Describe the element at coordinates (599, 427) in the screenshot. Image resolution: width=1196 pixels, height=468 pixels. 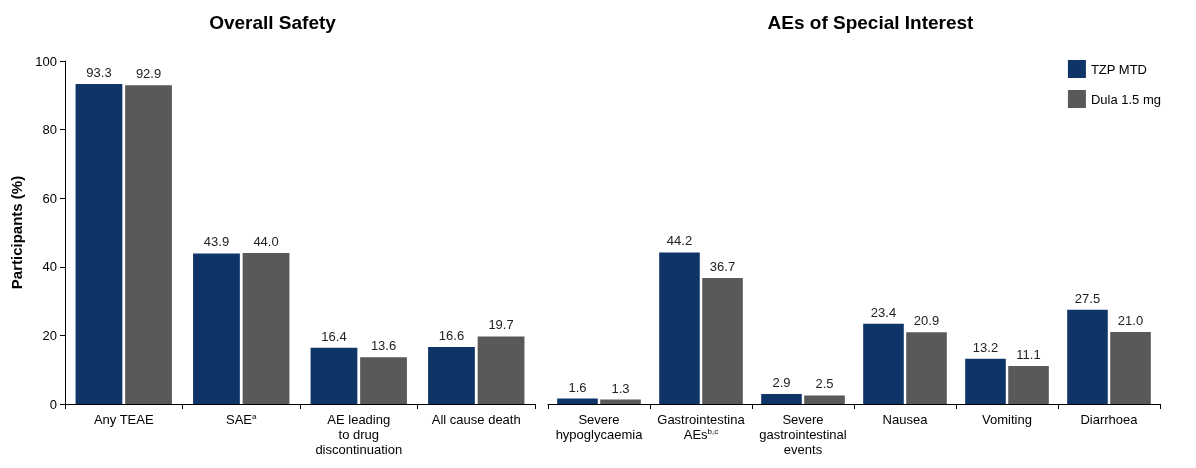
I see `x-tick-label: Severe hypoglycaemia` at that location.